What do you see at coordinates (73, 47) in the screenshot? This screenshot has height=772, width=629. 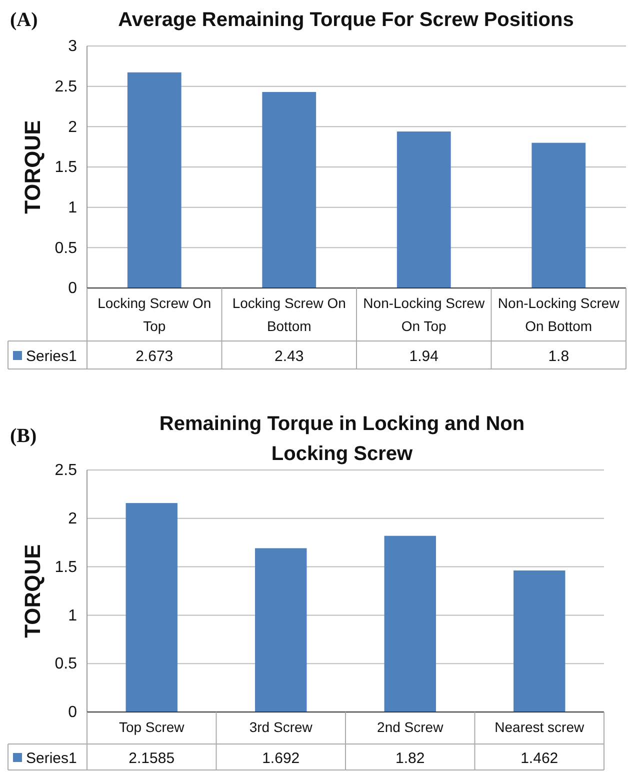 I see `y-tick-label: 3` at bounding box center [73, 47].